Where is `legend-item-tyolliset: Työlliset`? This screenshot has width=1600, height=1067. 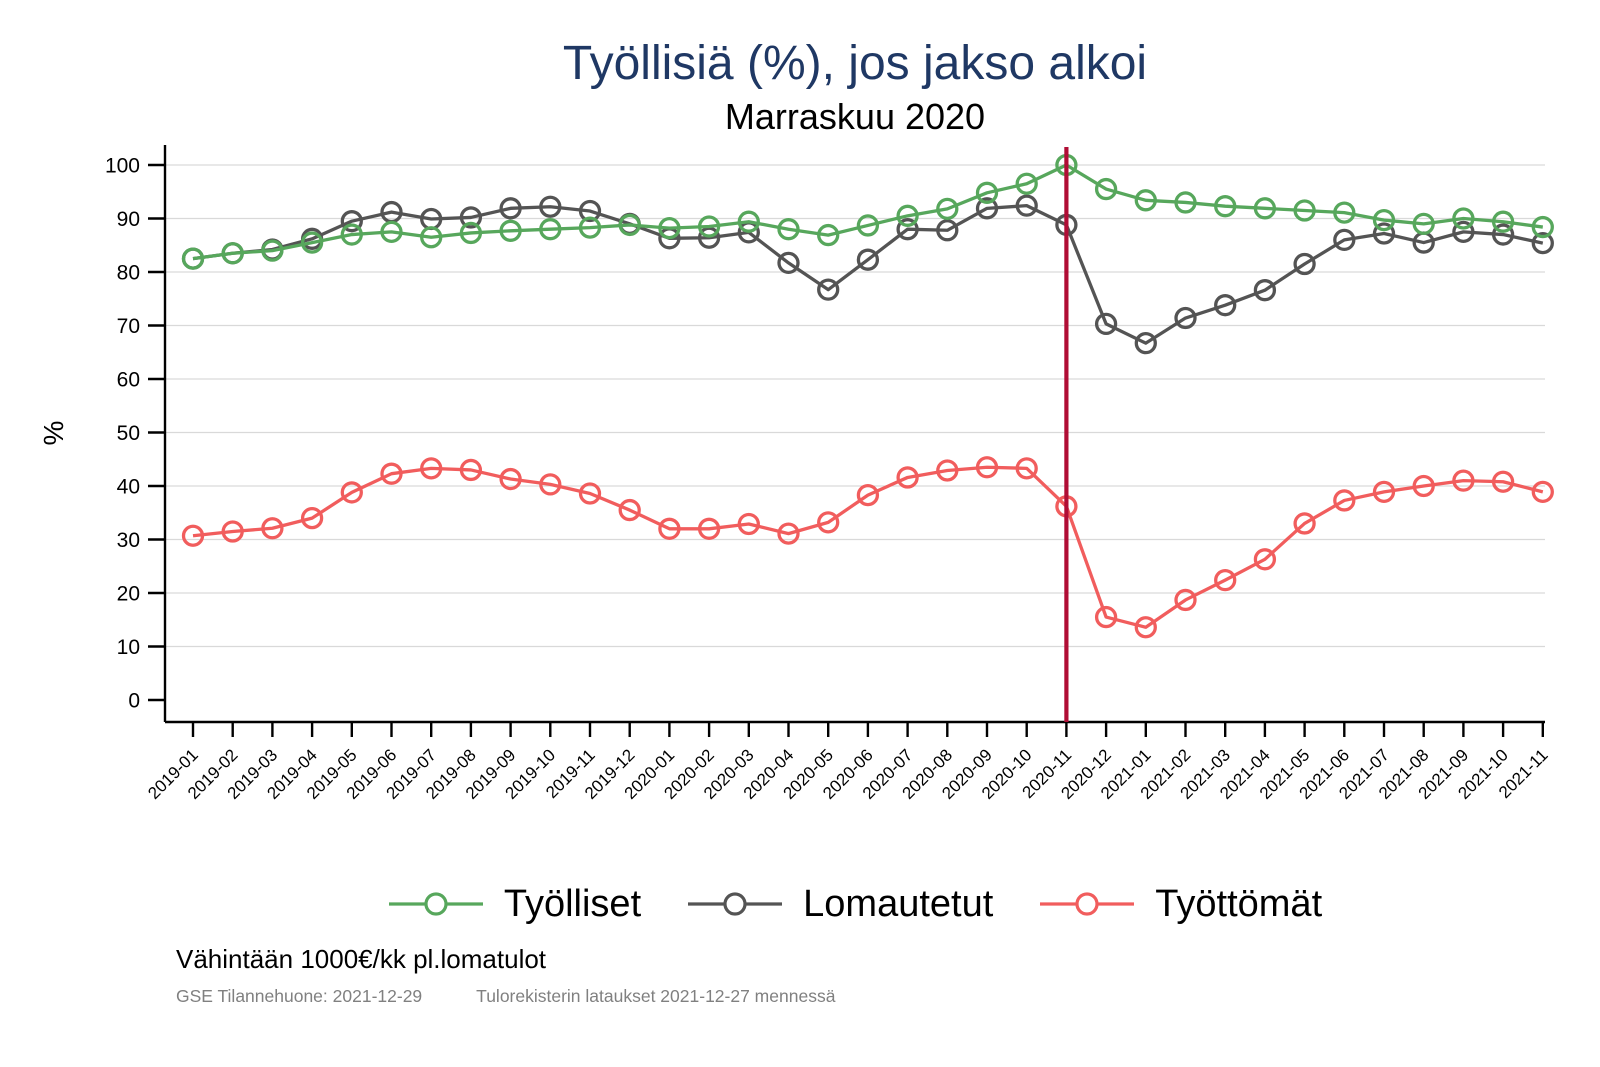 legend-item-tyolliset: Työlliset is located at coordinates (514, 904).